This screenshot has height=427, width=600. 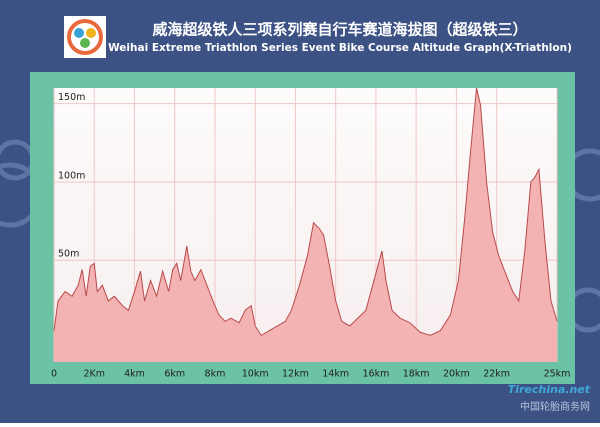 I want to click on x-tick-label: 2Km, so click(x=94, y=374).